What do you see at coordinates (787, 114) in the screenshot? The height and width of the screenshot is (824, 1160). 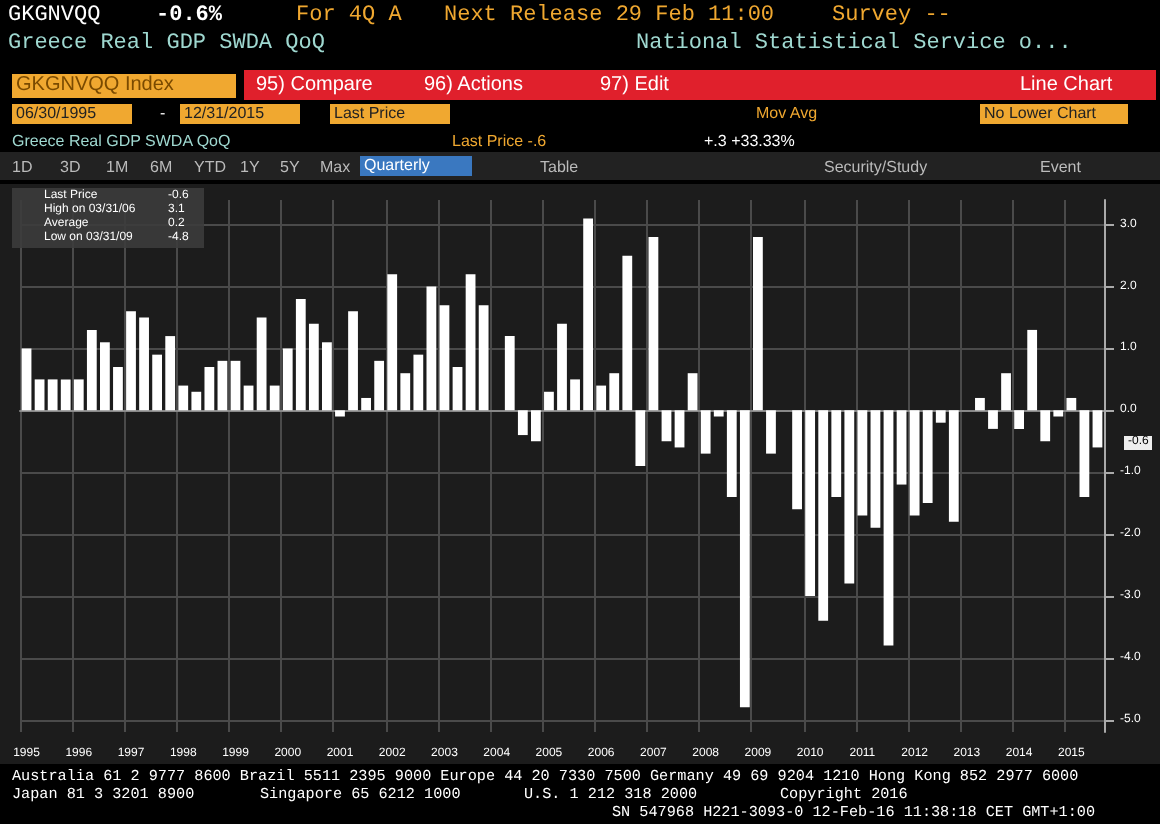 I see `text: Mov Avg` at bounding box center [787, 114].